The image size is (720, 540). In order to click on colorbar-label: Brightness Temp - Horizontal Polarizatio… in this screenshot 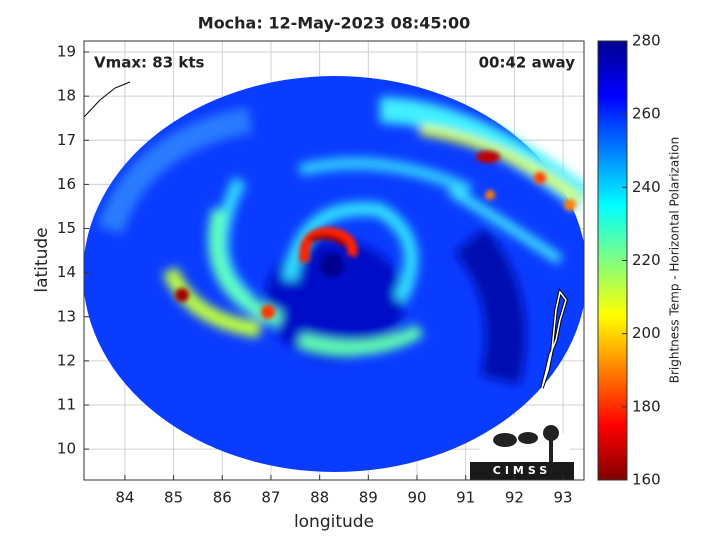, I will do `click(675, 260)`.